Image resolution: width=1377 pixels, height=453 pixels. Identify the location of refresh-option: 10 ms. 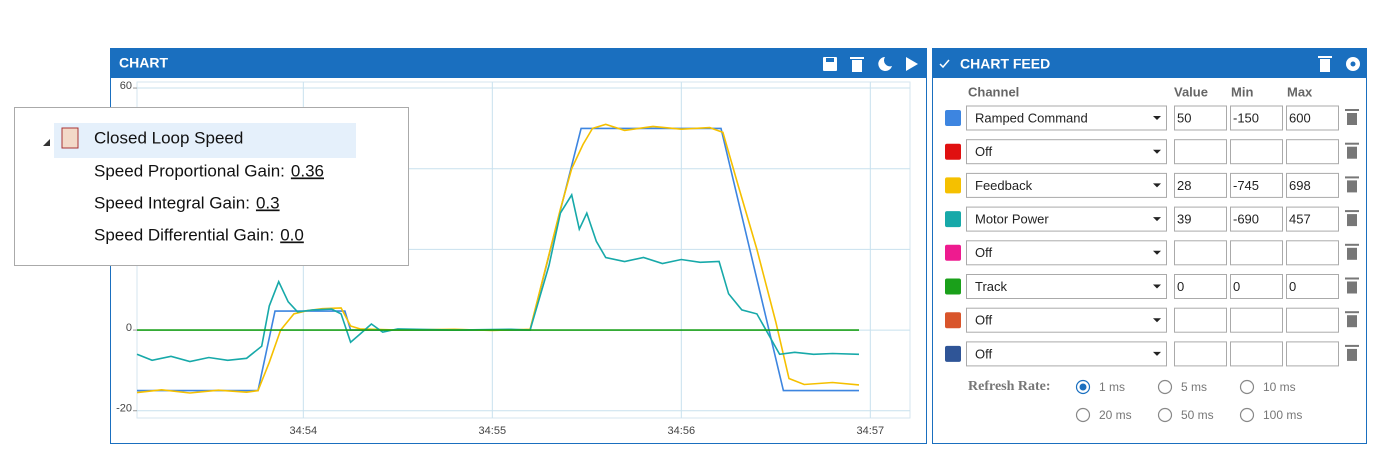
(1279, 387).